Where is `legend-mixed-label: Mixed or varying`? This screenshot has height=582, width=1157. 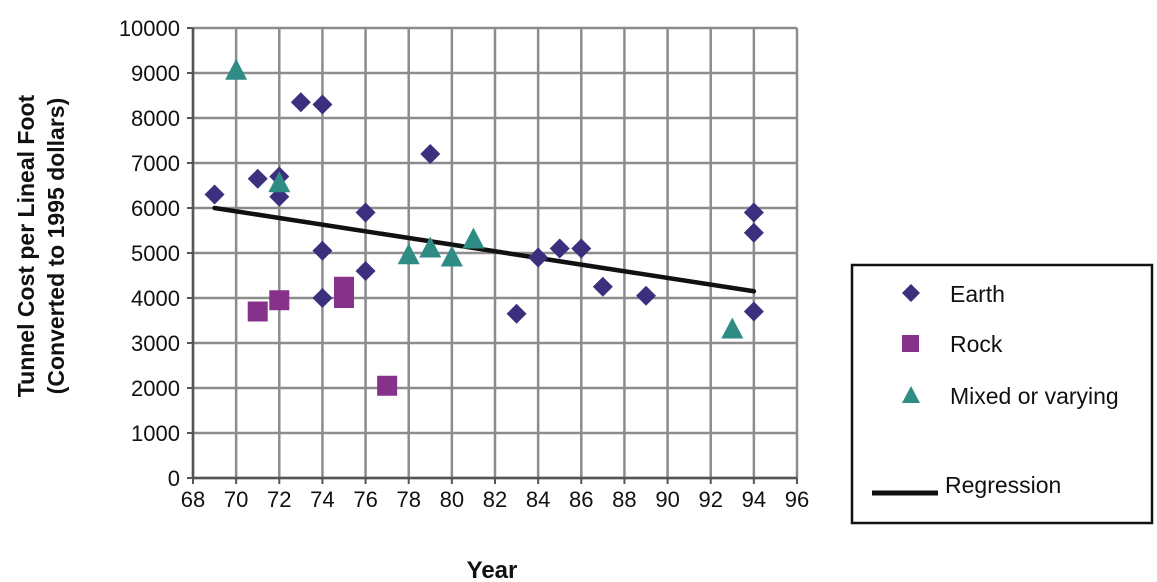
legend-mixed-label: Mixed or varying is located at coordinates (1034, 396).